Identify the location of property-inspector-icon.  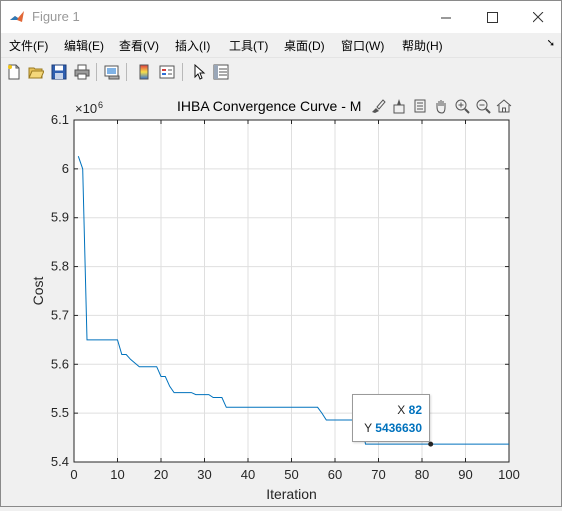
(221, 72).